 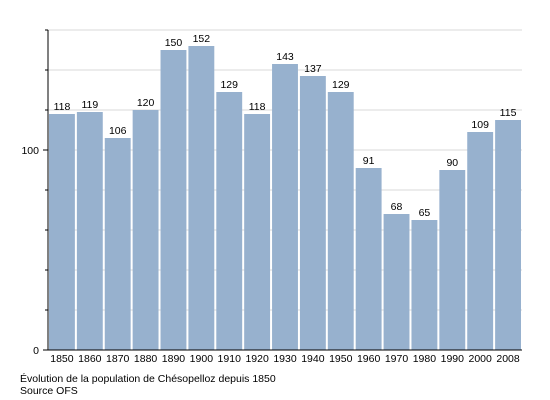 I want to click on data-label: 137, so click(x=313, y=69).